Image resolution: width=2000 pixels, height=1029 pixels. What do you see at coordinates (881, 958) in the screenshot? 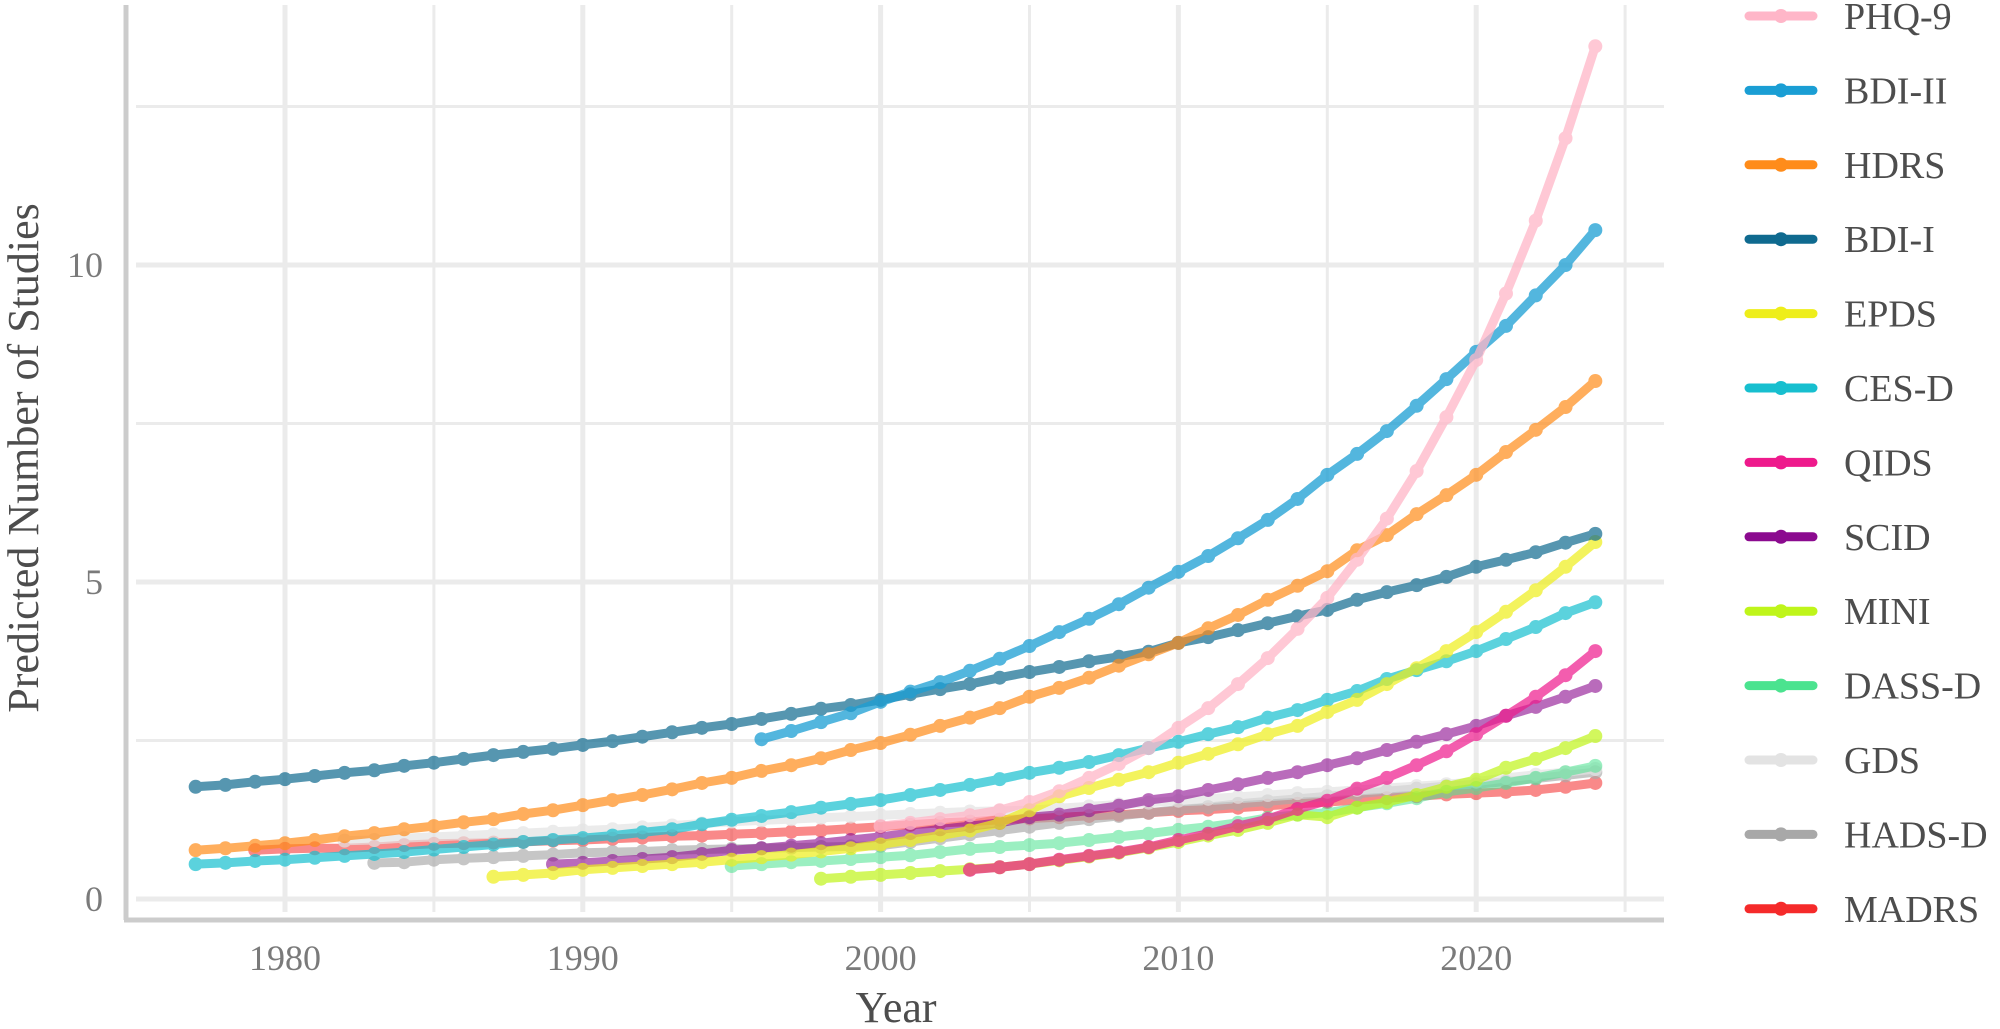
I see `x-tick-label: 2000` at bounding box center [881, 958].